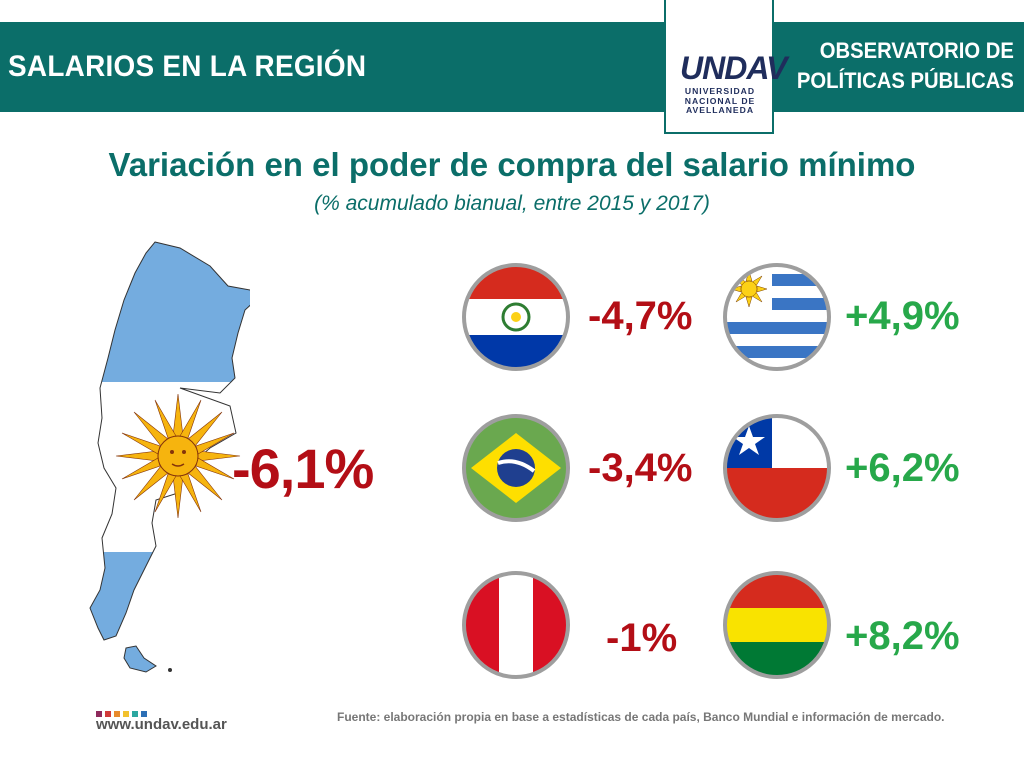 The width and height of the screenshot is (1024, 768). Describe the element at coordinates (516, 468) in the screenshot. I see `brazil-flag-icon` at that location.